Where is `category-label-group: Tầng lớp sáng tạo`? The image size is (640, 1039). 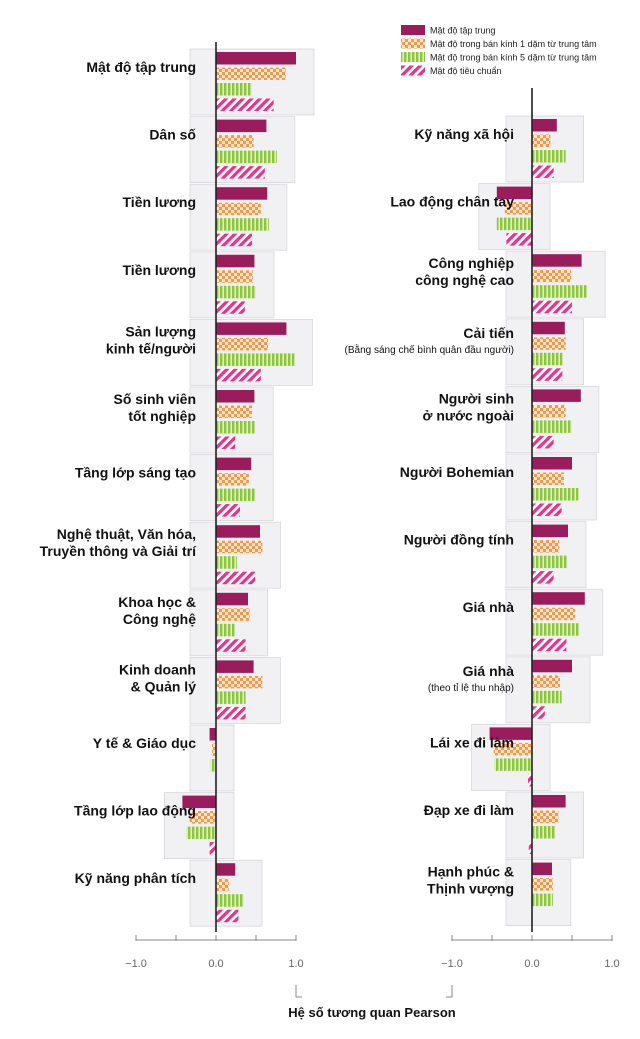
category-label-group: Tầng lớp sáng tạo is located at coordinates (135, 473).